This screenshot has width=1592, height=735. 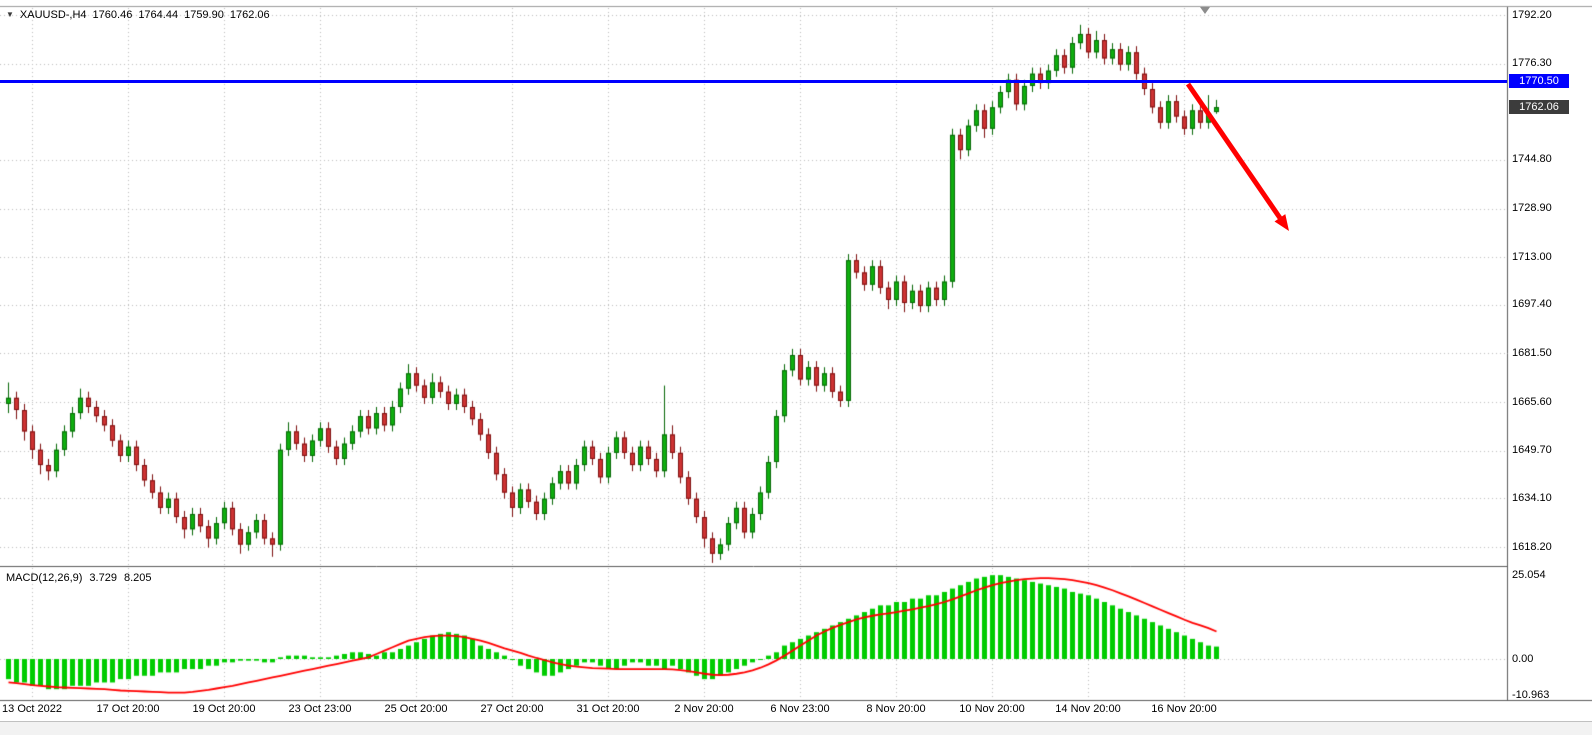 What do you see at coordinates (1205, 10) in the screenshot?
I see `chart-shift-marker-icon` at bounding box center [1205, 10].